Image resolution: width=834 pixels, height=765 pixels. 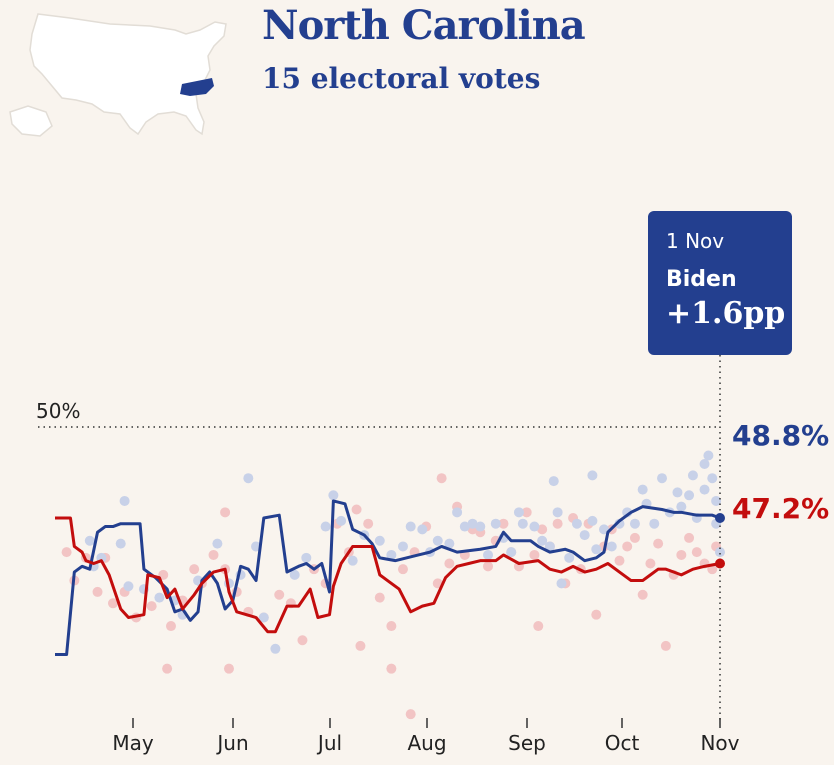 What do you see at coordinates (780, 508) in the screenshot?
I see `end-label-trump: 47.2%` at bounding box center [780, 508].